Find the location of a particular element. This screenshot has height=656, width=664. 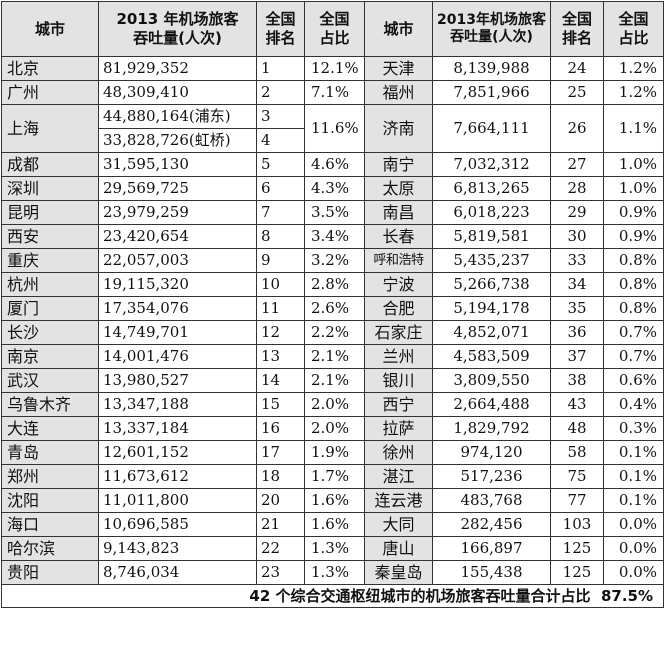

rank-cell-b: 77 is located at coordinates (577, 500).